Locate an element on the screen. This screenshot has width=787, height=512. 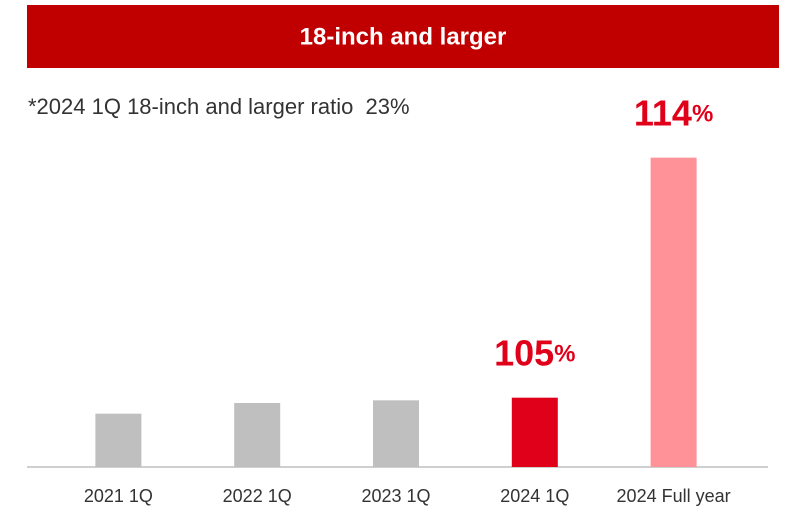
x-tick-label: 2023 1Q is located at coordinates (395, 496).